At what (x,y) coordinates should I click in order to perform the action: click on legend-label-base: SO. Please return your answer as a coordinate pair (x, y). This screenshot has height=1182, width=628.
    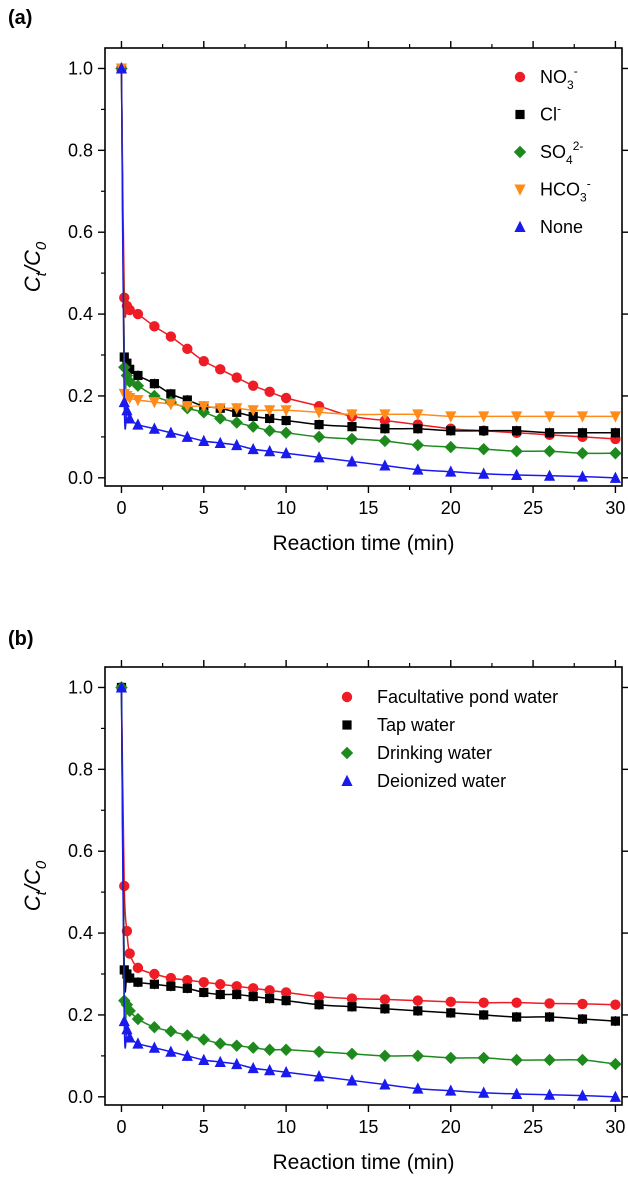
    Looking at the image, I should click on (553, 152).